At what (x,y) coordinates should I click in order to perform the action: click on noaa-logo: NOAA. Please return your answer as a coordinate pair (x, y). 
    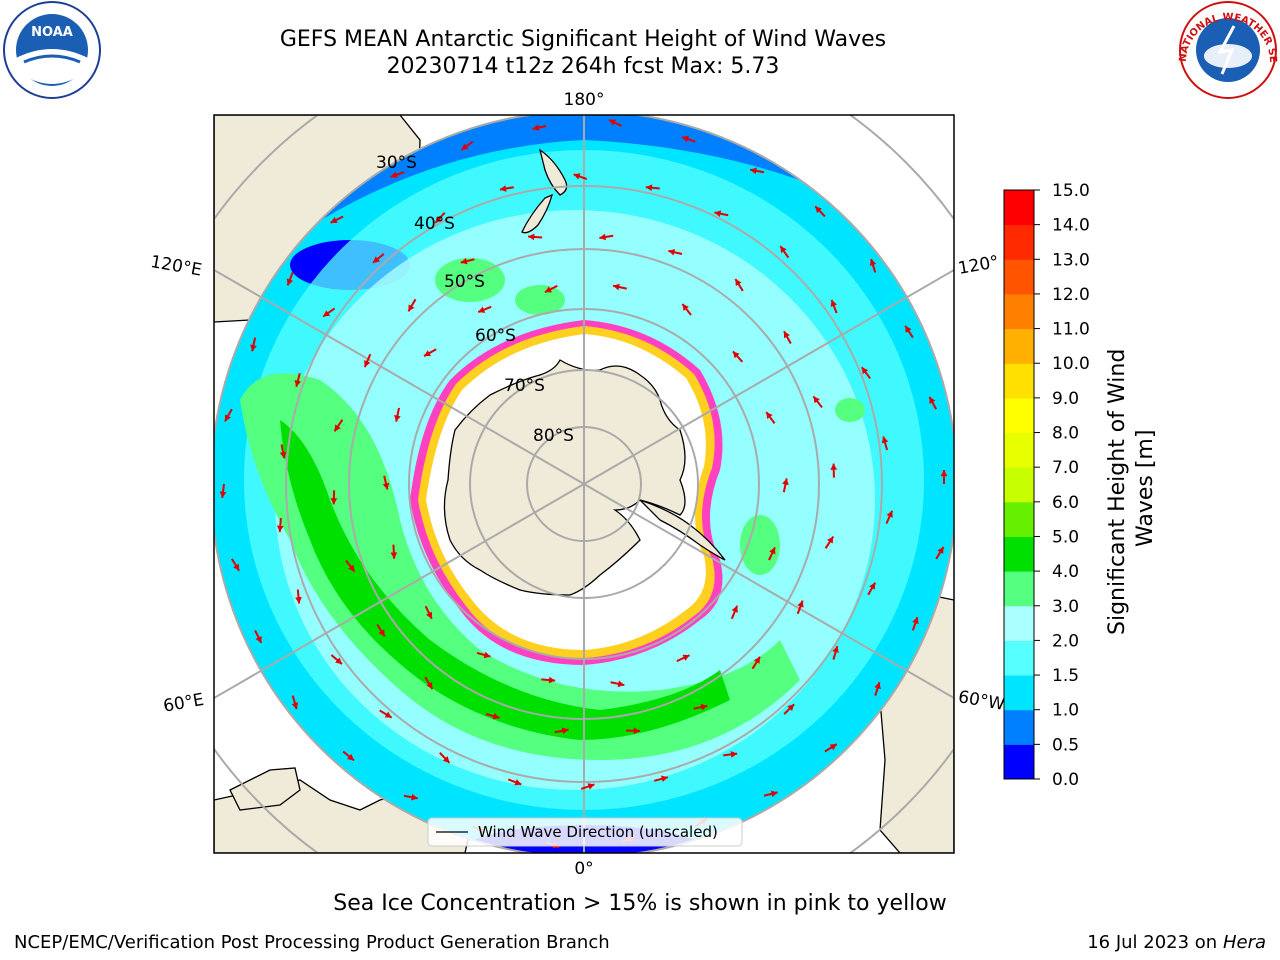
    Looking at the image, I should click on (52, 50).